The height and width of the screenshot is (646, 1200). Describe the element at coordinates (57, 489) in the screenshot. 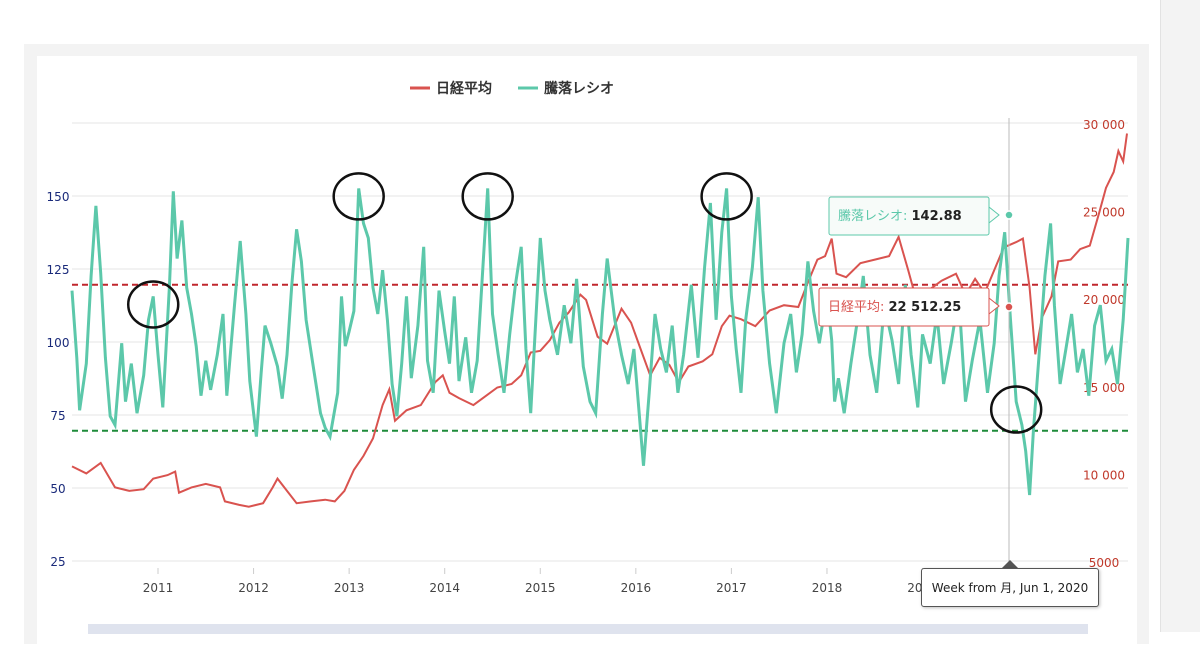

I see `left-tick-label: 50` at that location.